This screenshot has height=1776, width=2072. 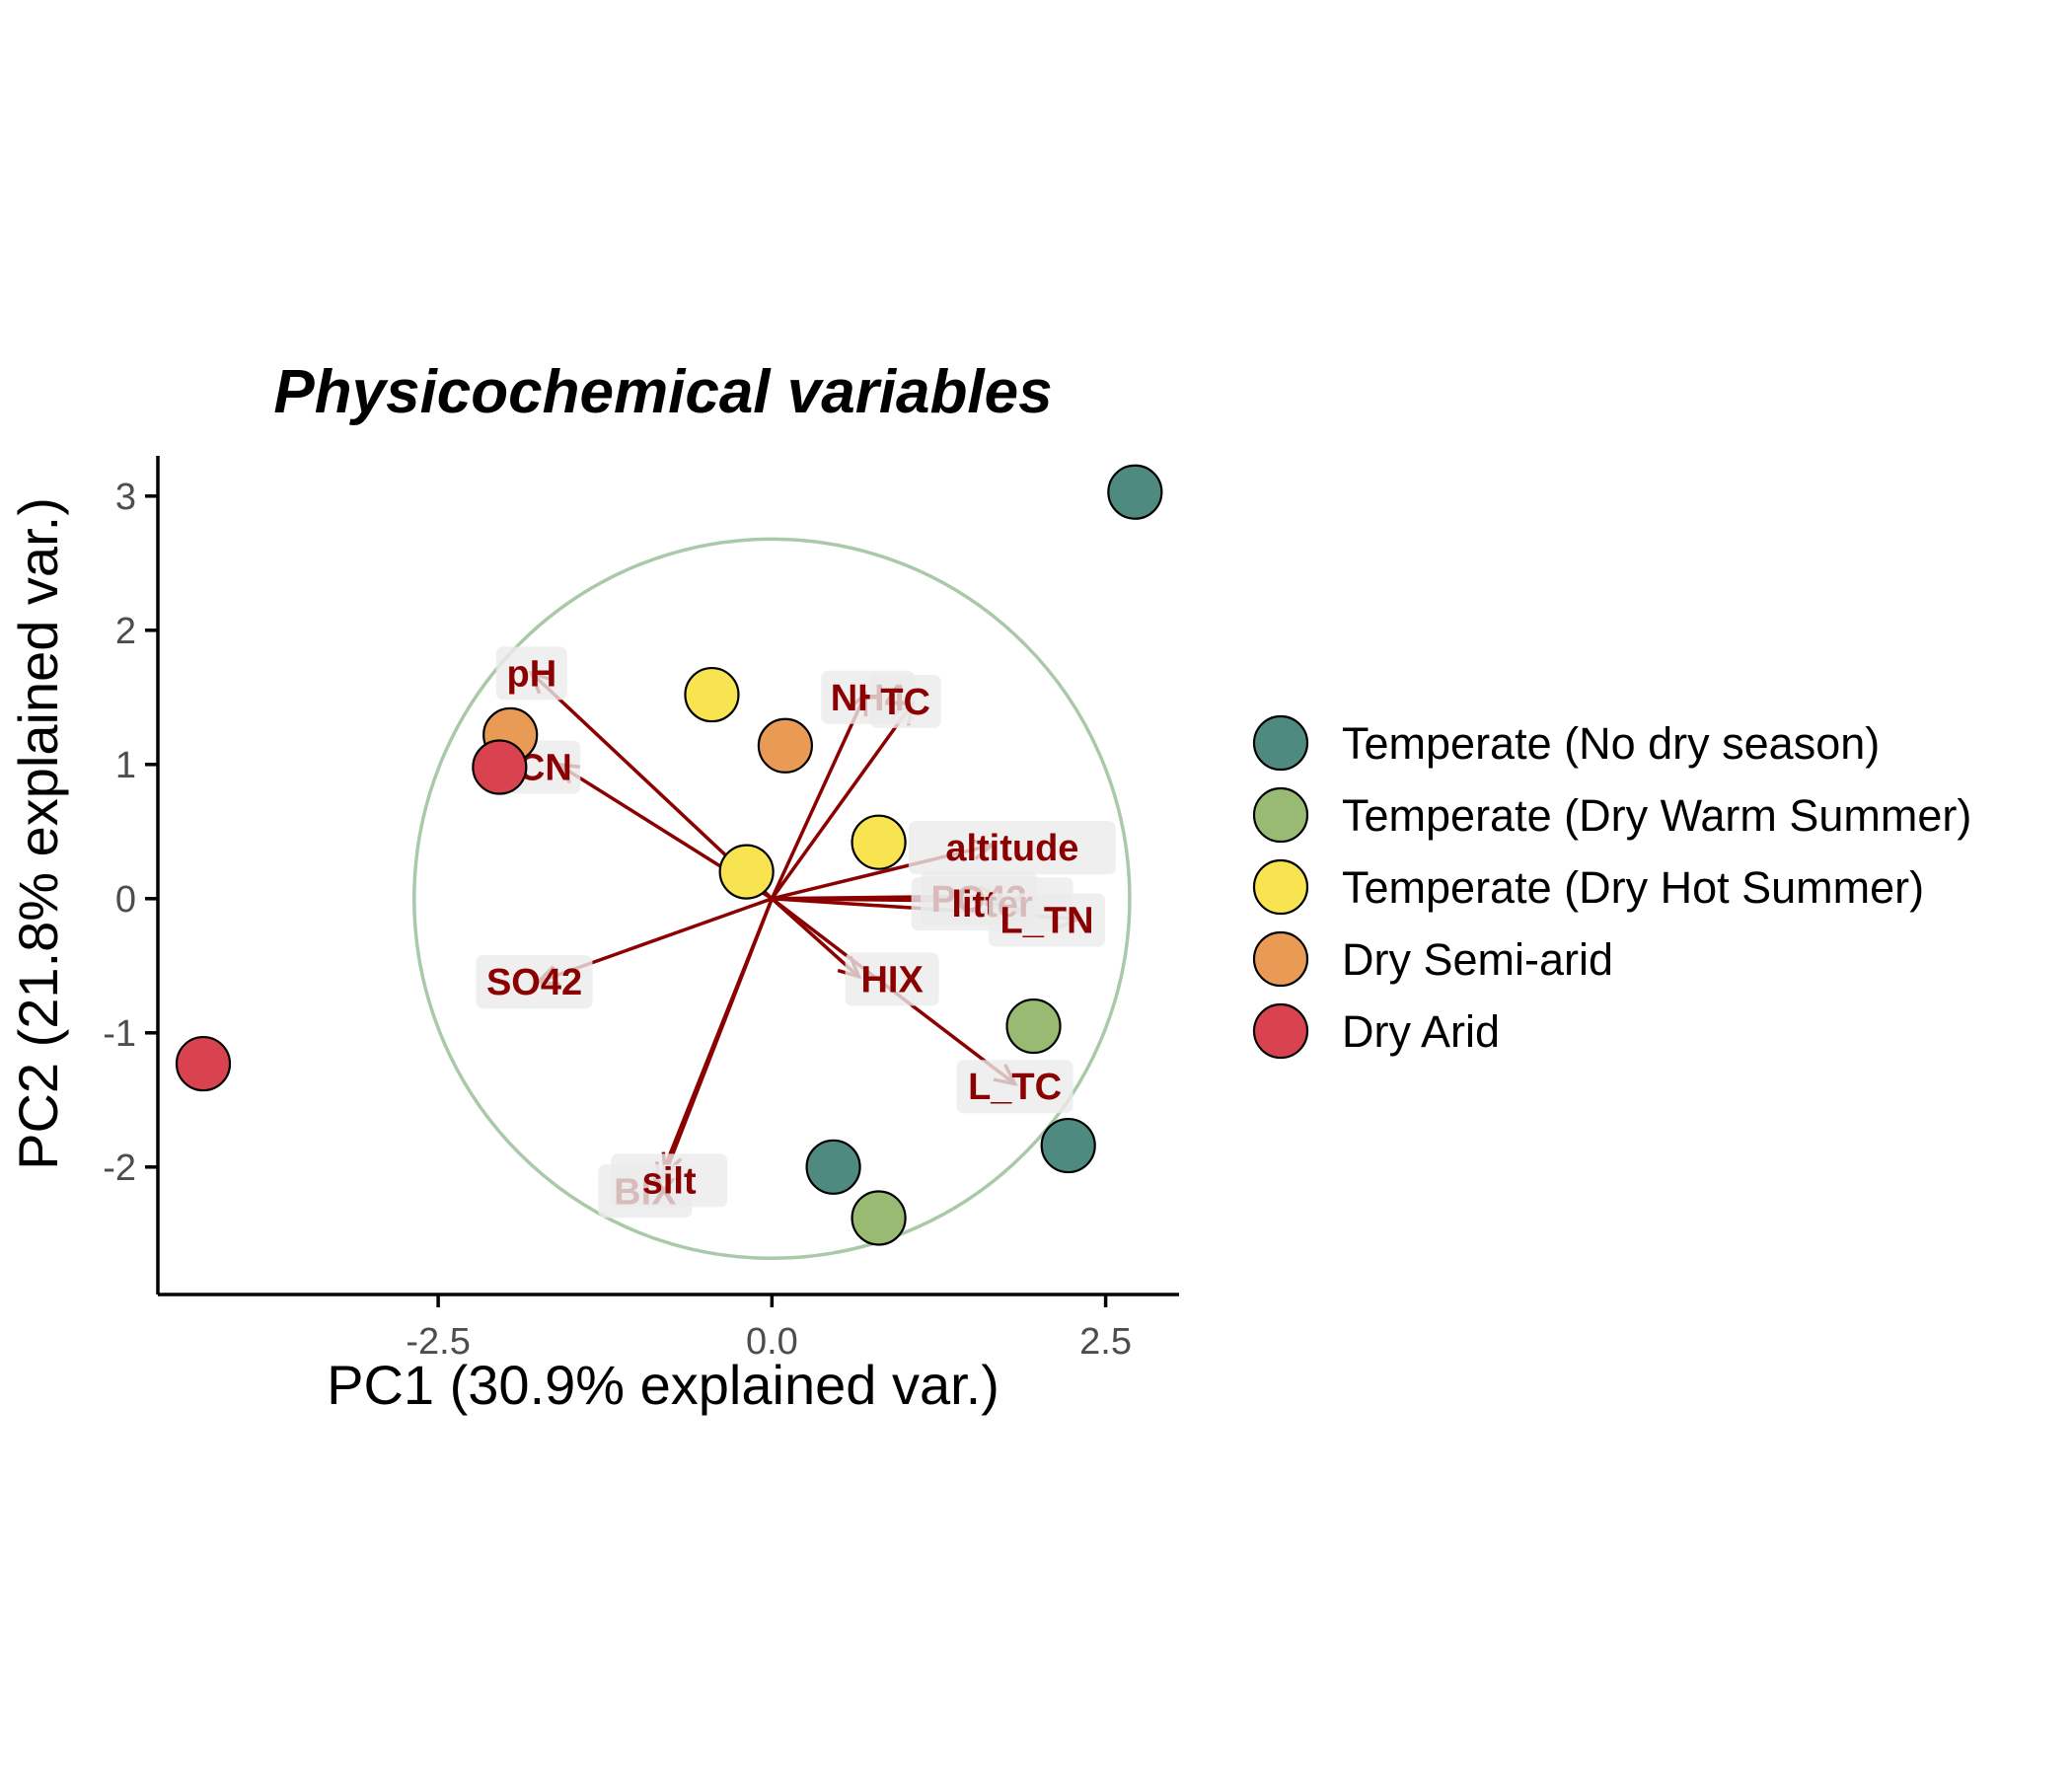 What do you see at coordinates (120, 1034) in the screenshot?
I see `y-tick-label: -1` at bounding box center [120, 1034].